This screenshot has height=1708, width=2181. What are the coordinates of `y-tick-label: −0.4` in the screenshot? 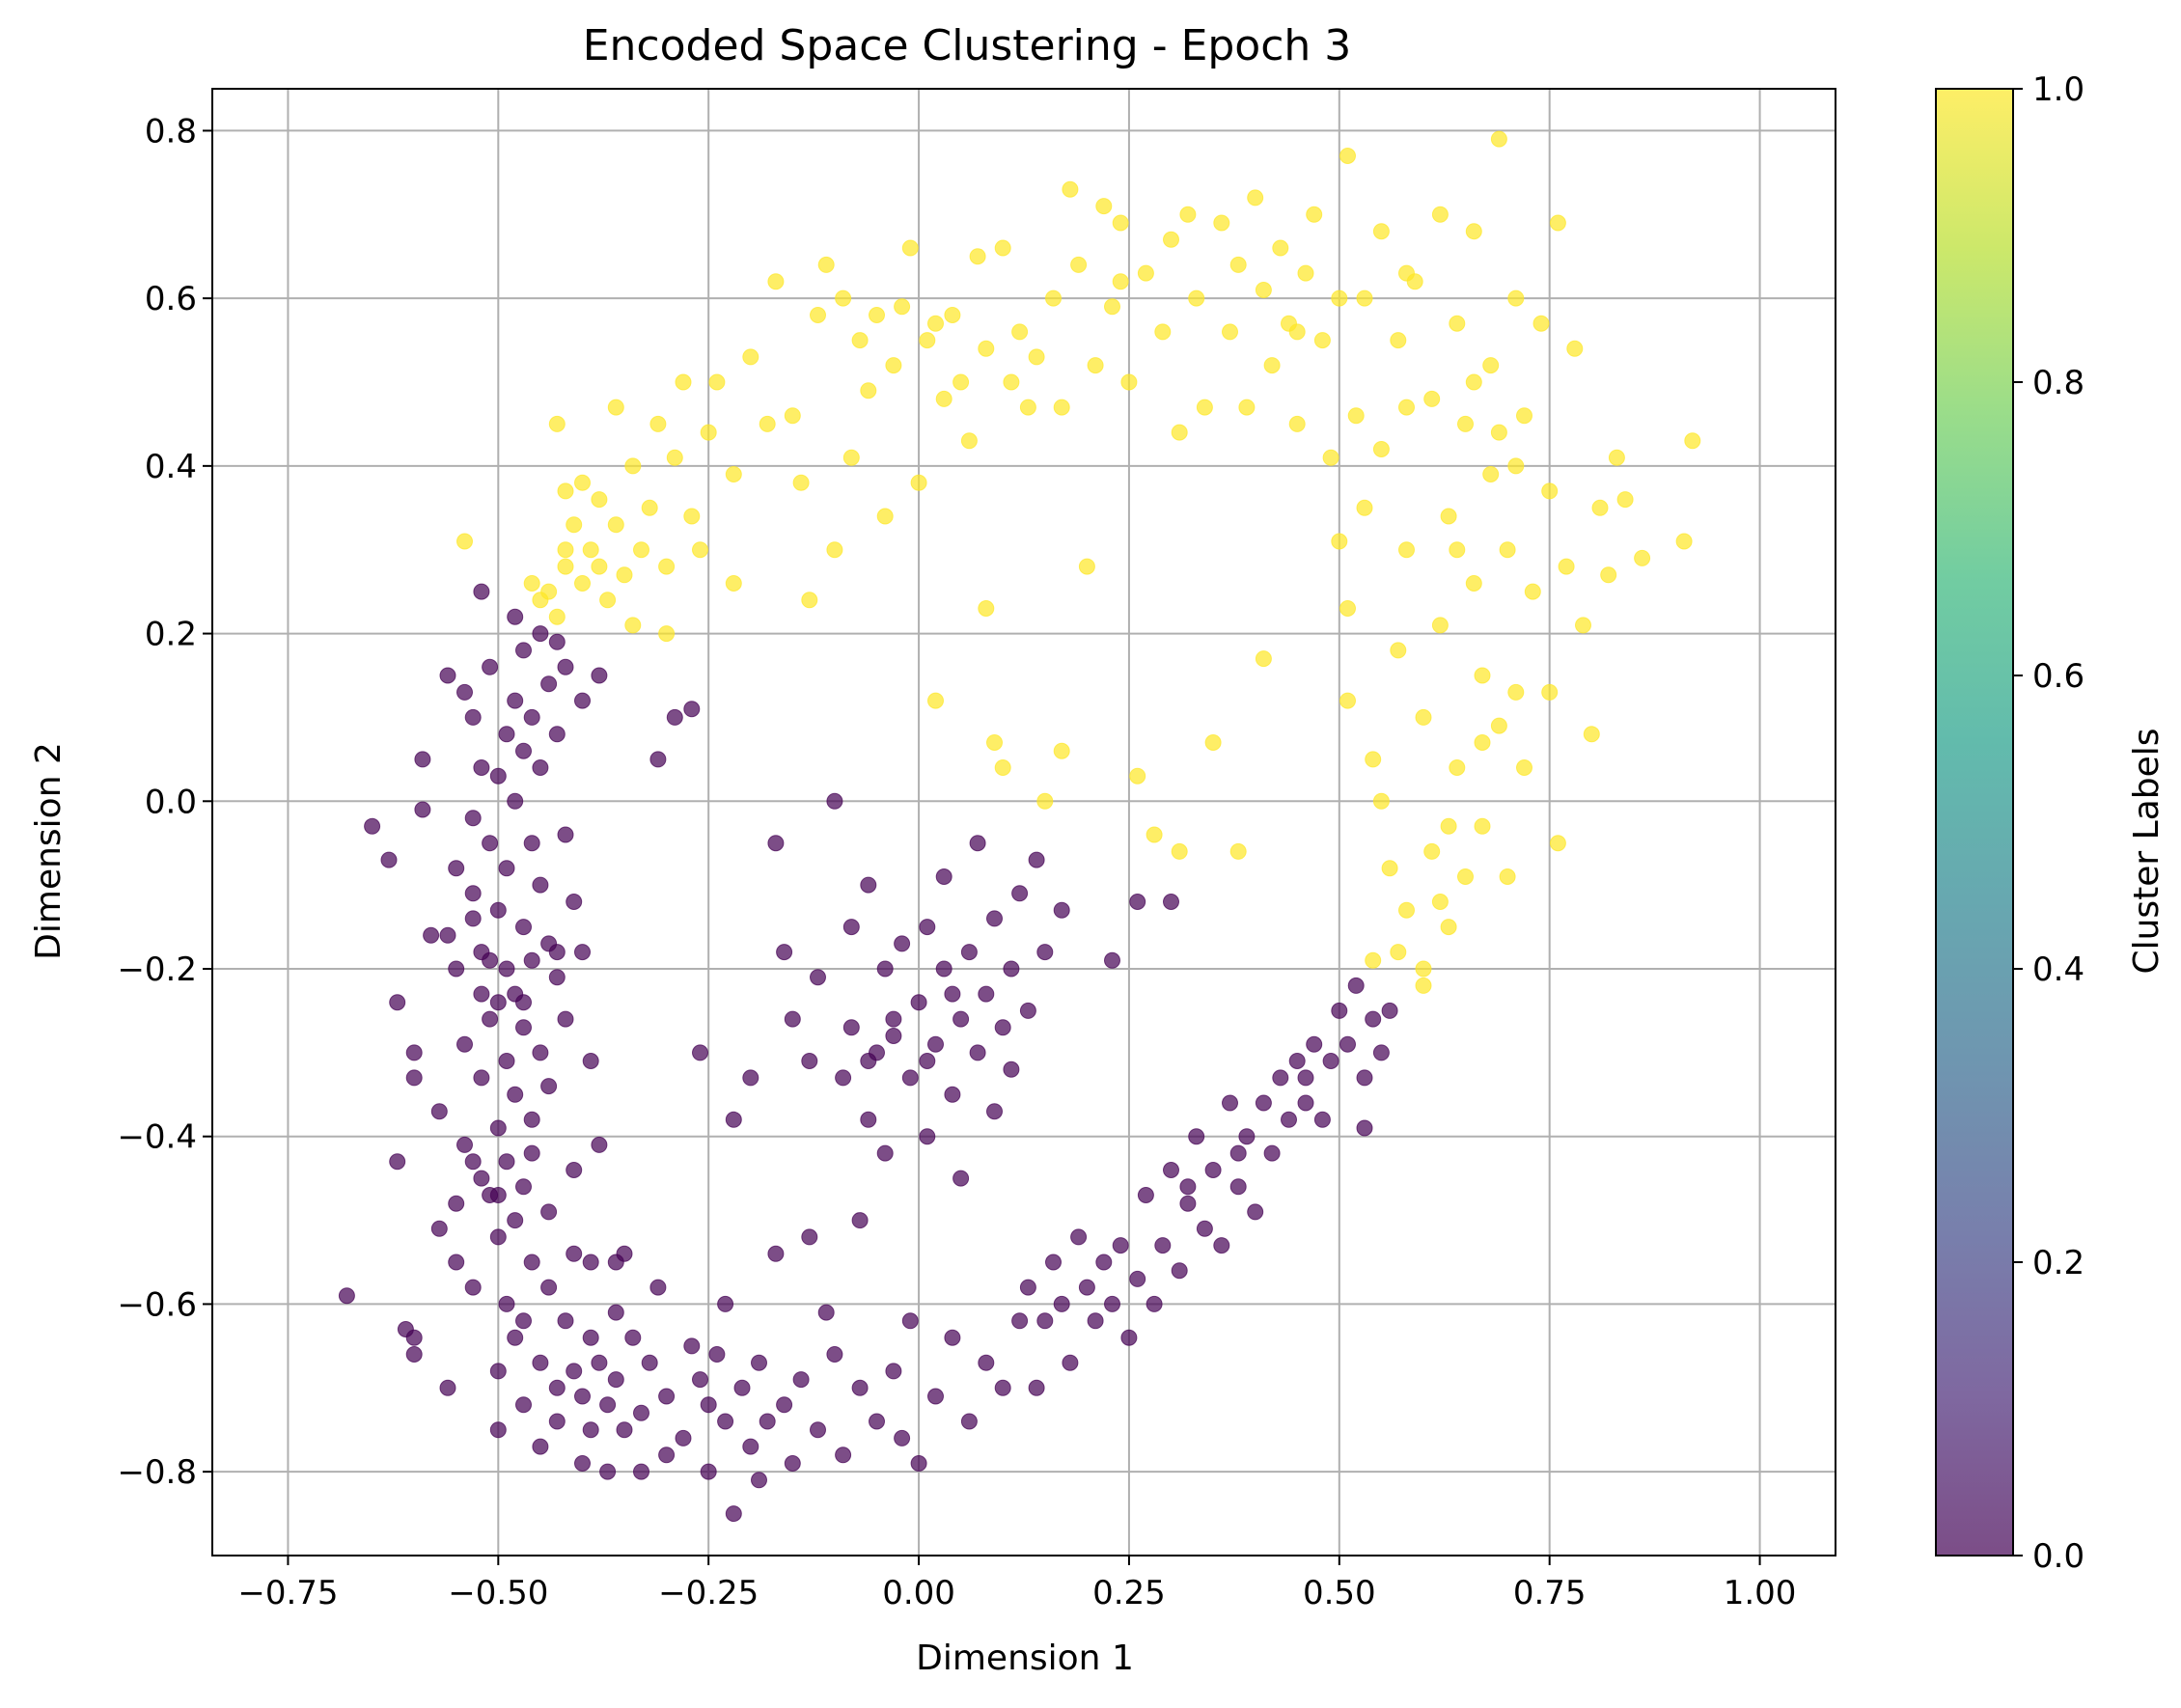 It's located at (157, 1137).